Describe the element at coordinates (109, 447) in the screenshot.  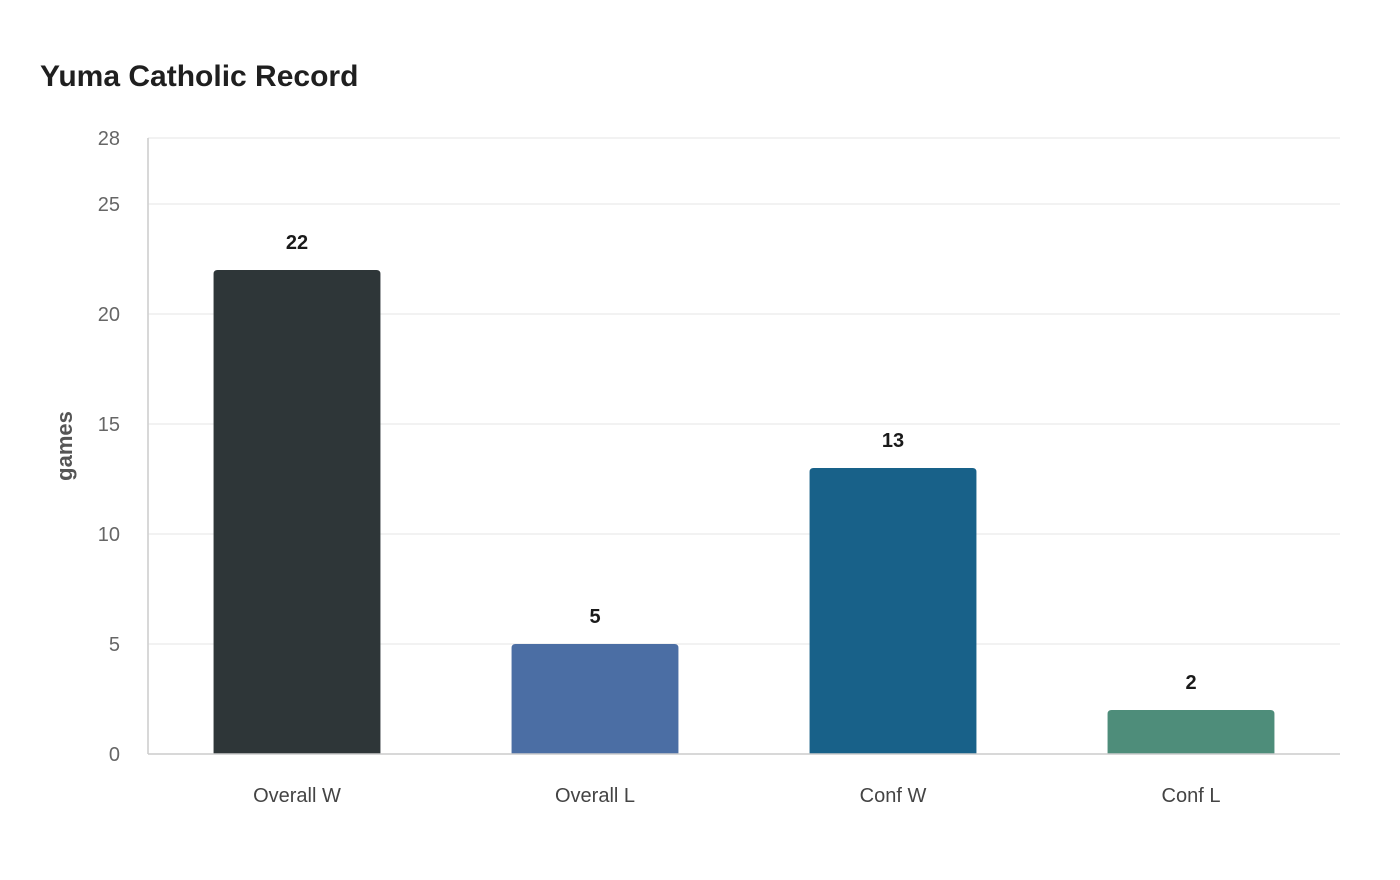
I see `y-axis-ticks: 0 5 10 15 20 25 28` at that location.